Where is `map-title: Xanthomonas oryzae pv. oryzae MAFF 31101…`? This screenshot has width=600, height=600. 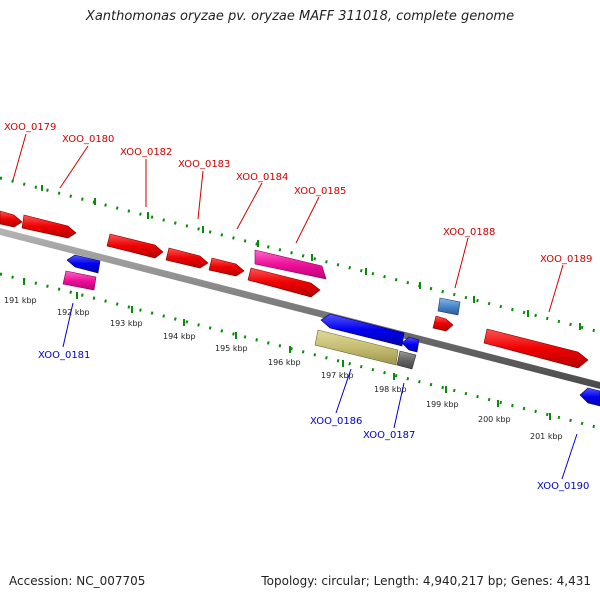 map-title: Xanthomonas oryzae pv. oryzae MAFF 31101… is located at coordinates (300, 16).